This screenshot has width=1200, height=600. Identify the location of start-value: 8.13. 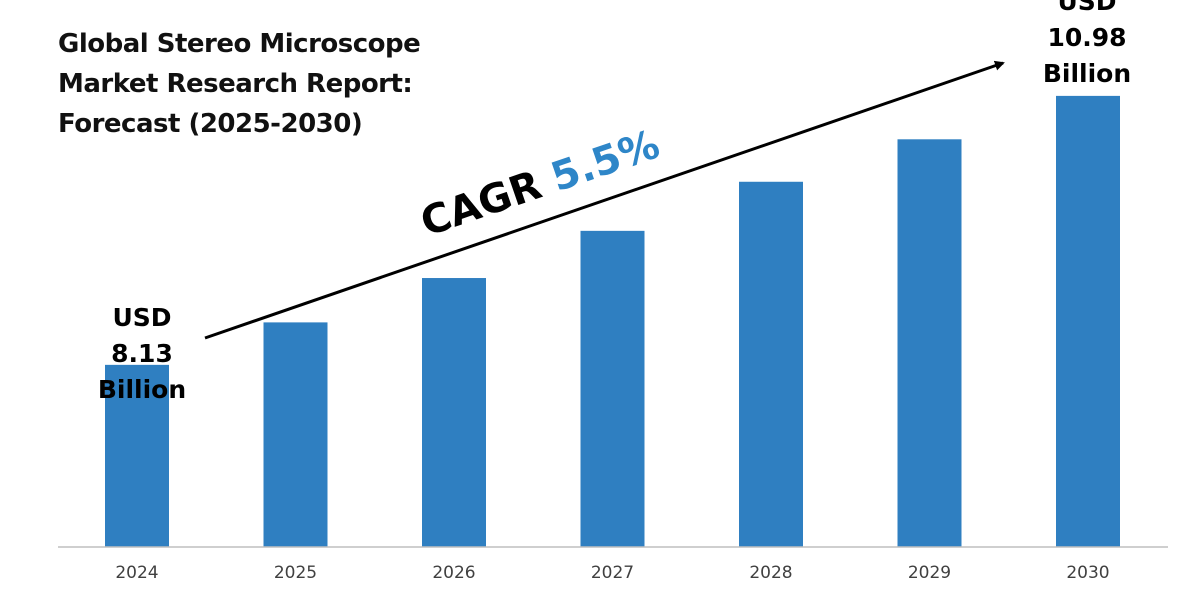
(142, 353).